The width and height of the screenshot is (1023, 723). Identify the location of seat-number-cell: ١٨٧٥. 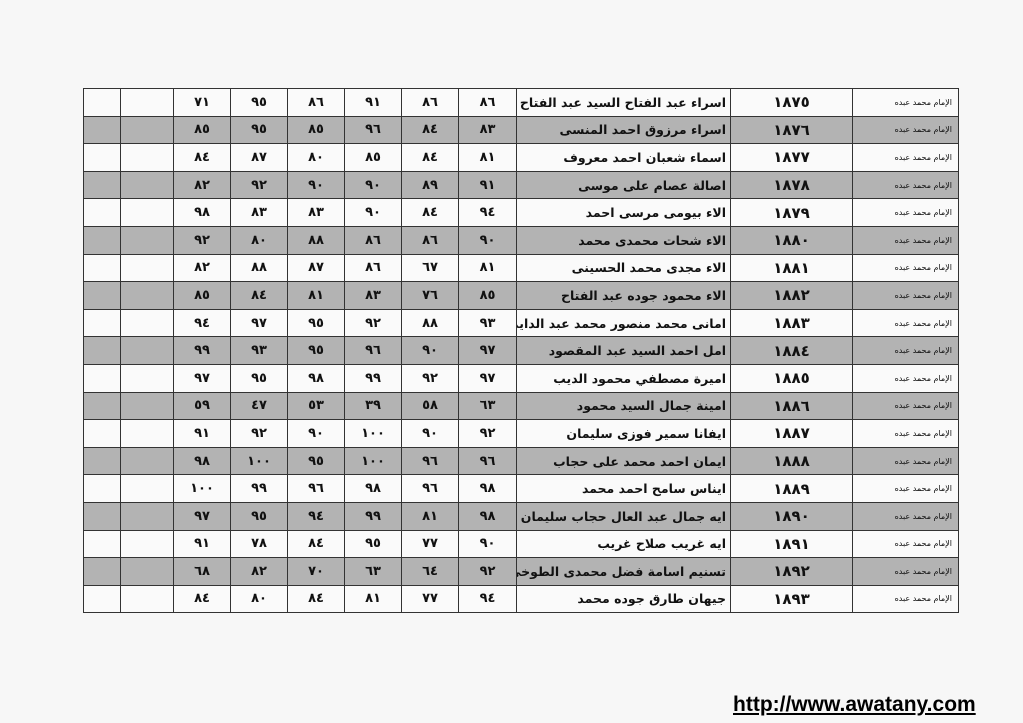
(791, 102).